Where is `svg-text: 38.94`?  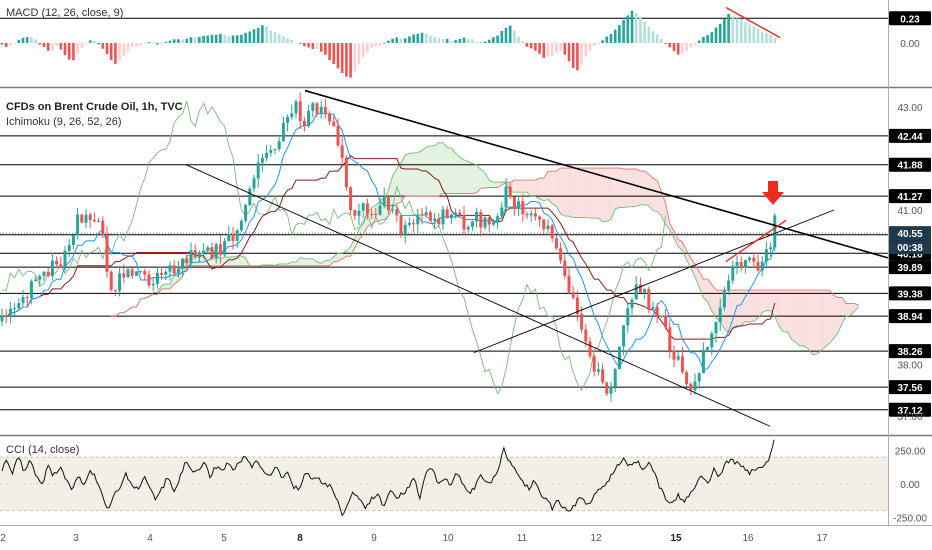 svg-text: 38.94 is located at coordinates (909, 317).